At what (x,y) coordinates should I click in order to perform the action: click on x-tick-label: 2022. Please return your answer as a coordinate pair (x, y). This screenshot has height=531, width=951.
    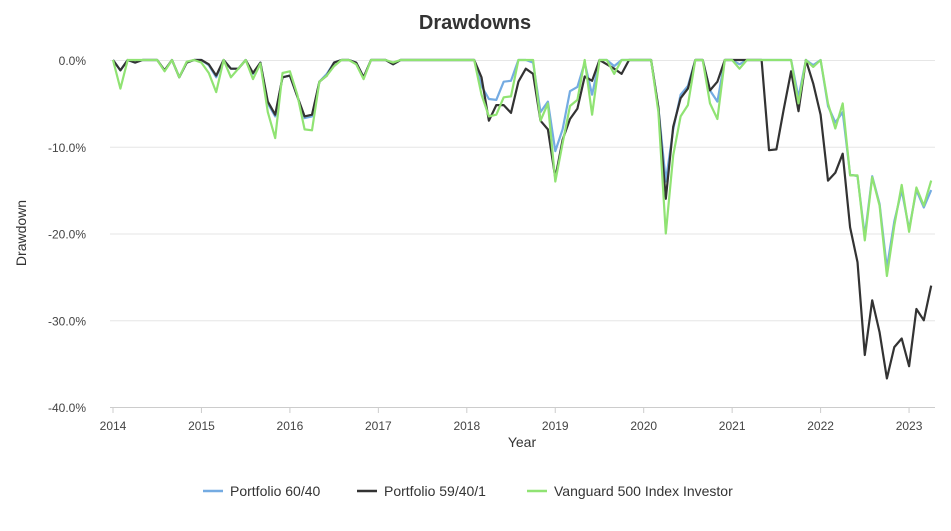
    Looking at the image, I should click on (820, 426).